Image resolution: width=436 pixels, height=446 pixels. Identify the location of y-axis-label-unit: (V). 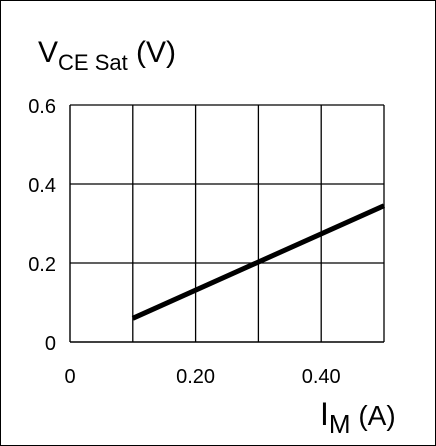
(152, 52).